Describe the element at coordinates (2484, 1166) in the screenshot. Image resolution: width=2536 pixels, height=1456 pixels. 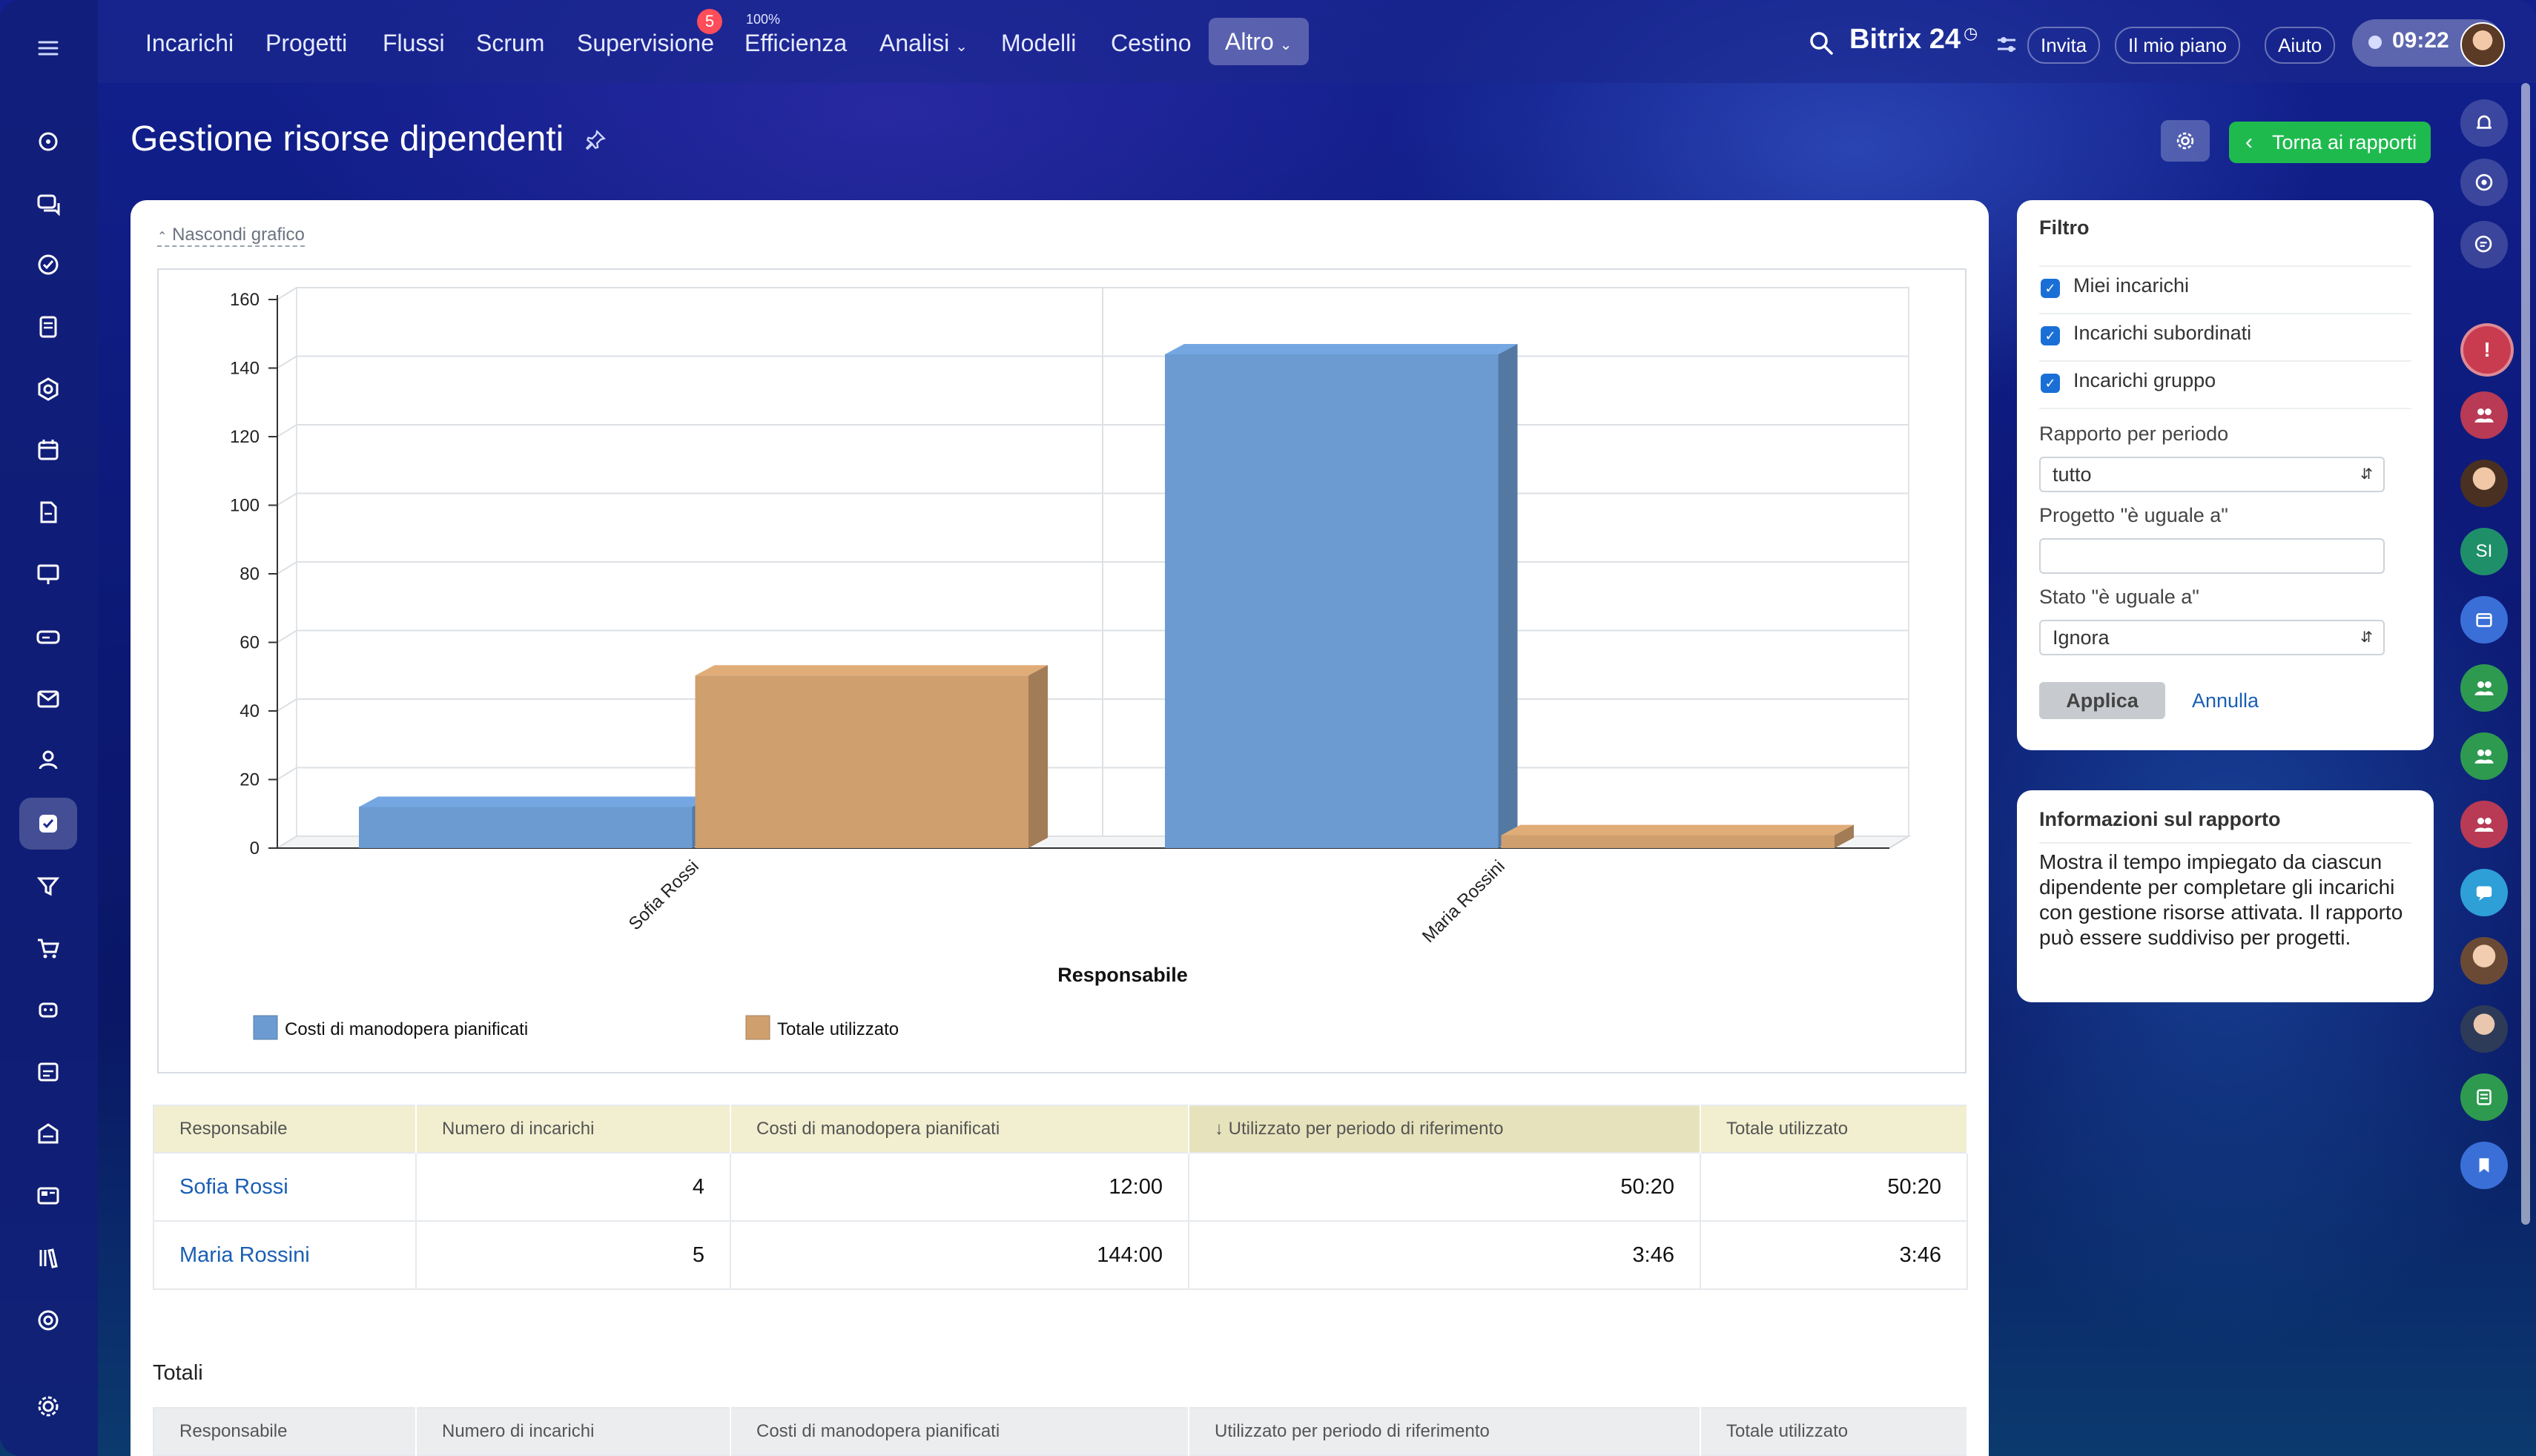
I see `bookmark-icon` at that location.